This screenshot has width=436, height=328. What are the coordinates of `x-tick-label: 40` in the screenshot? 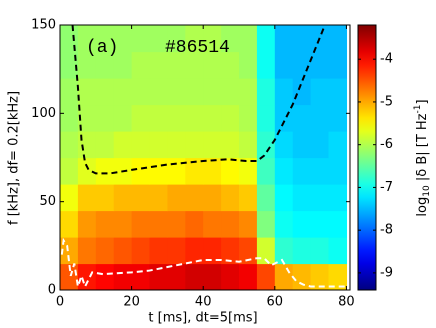 It's located at (203, 302).